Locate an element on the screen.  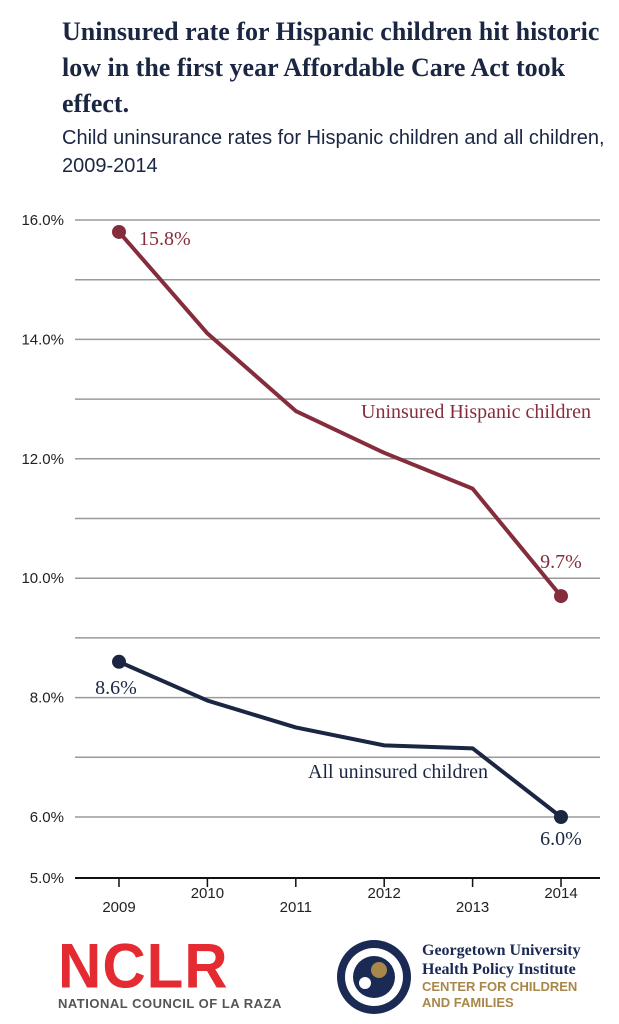
y-tick-label: 5.0% is located at coordinates (47, 878).